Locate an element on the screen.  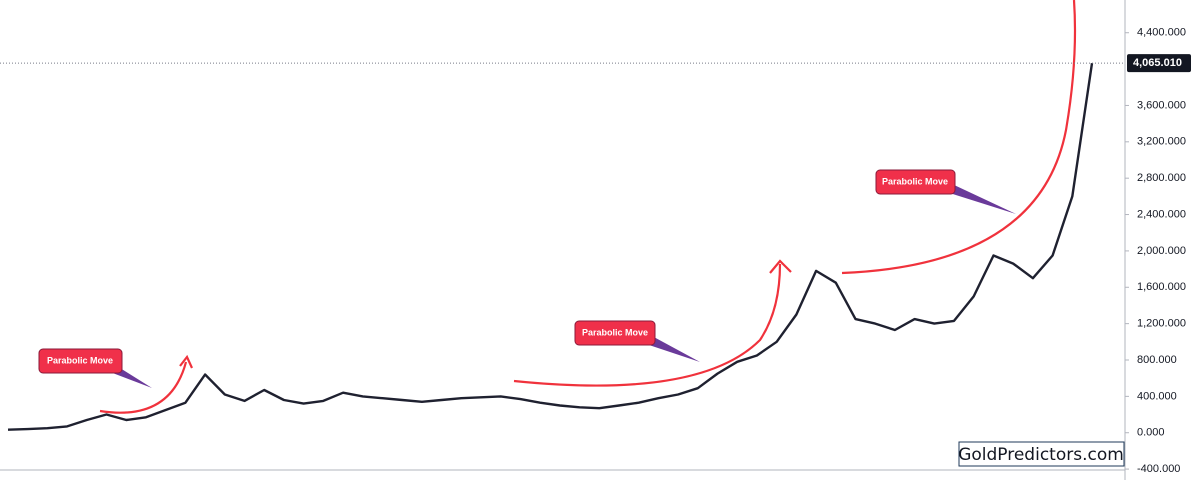
last-price-box is located at coordinates (1159, 63).